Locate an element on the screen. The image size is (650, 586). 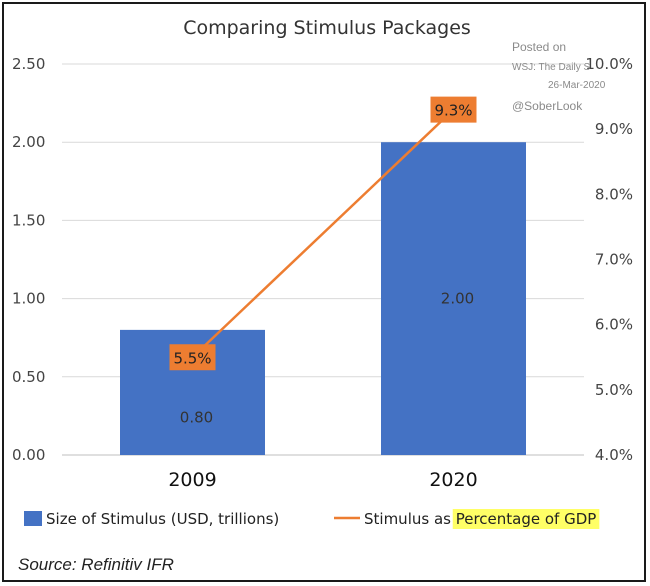
posted-on-text: Posted on is located at coordinates (539, 47).